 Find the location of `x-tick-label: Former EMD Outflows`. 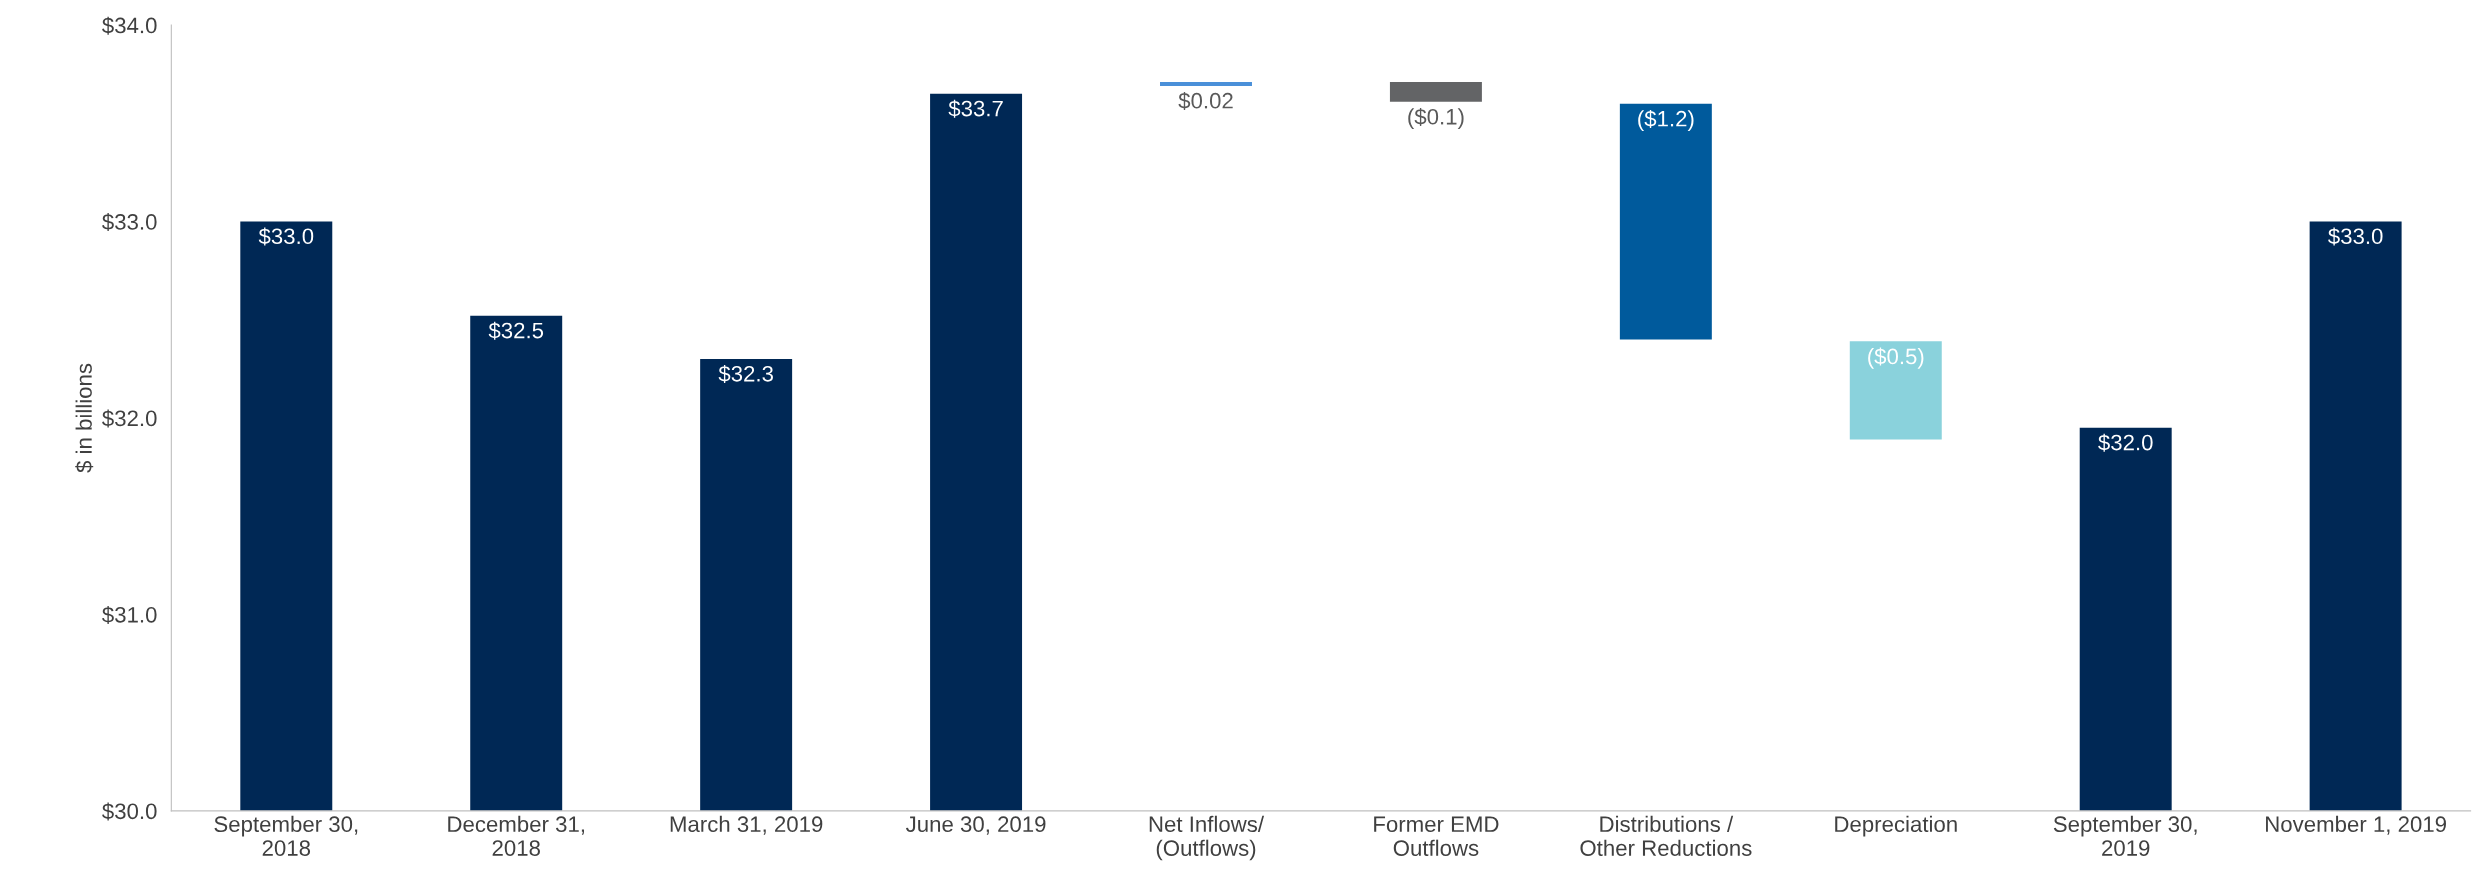

x-tick-label: Former EMD Outflows is located at coordinates (1436, 836).